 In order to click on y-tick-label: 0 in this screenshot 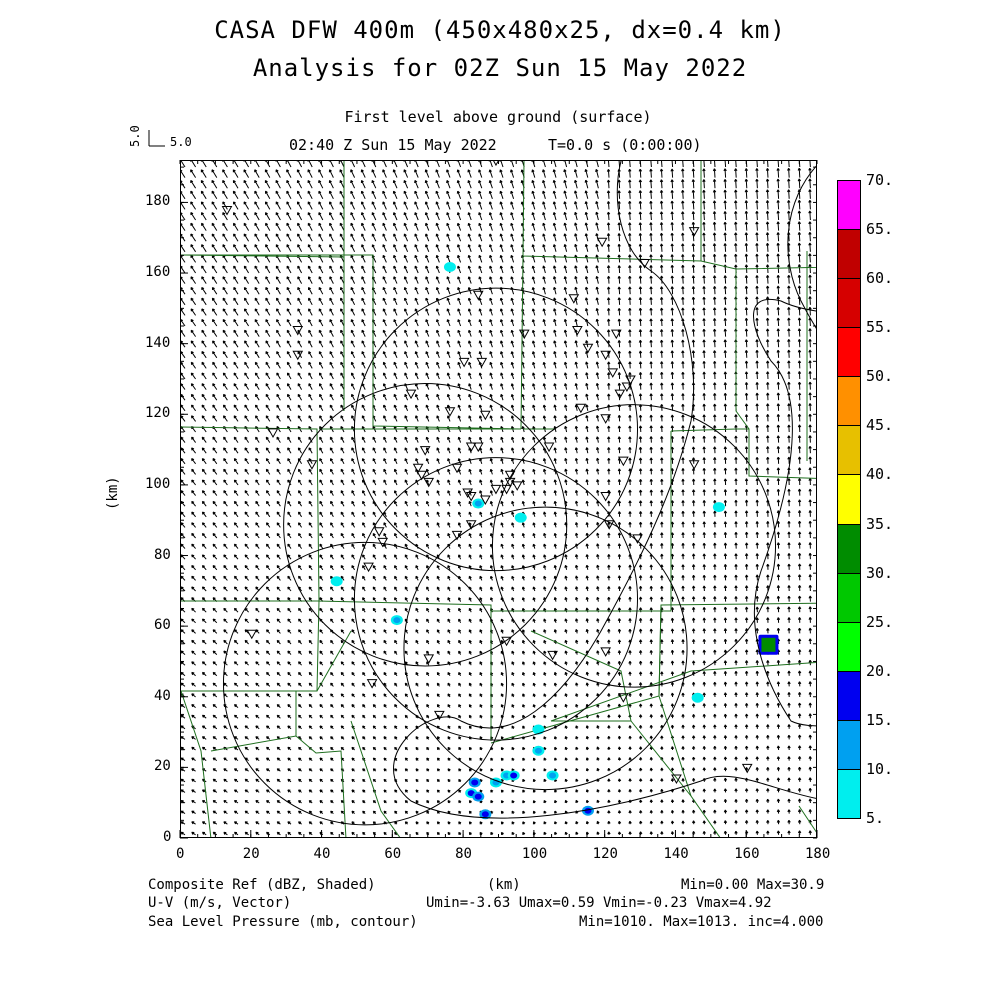, I will do `click(167, 837)`.